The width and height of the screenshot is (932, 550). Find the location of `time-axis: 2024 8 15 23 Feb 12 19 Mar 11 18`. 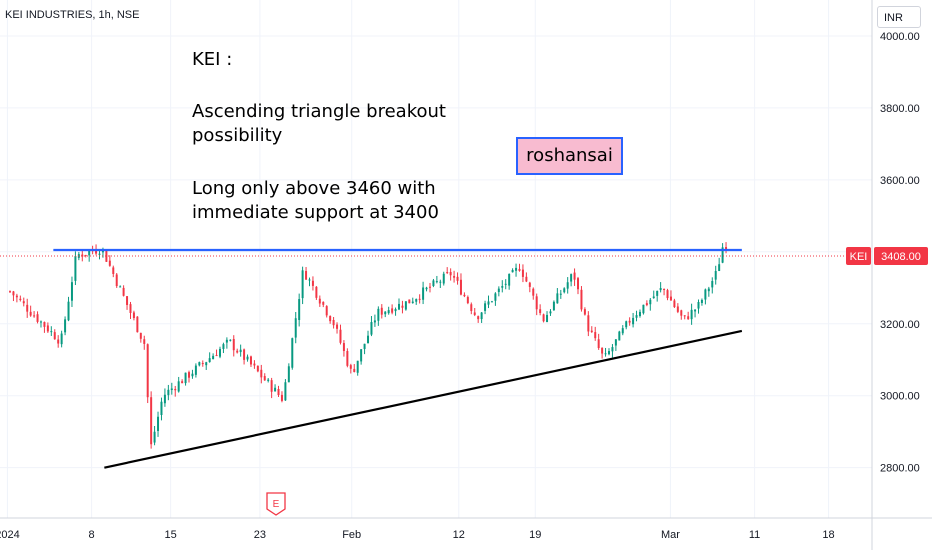

time-axis: 2024 8 15 23 Feb 12 19 Mar 11 18 is located at coordinates (417, 535).